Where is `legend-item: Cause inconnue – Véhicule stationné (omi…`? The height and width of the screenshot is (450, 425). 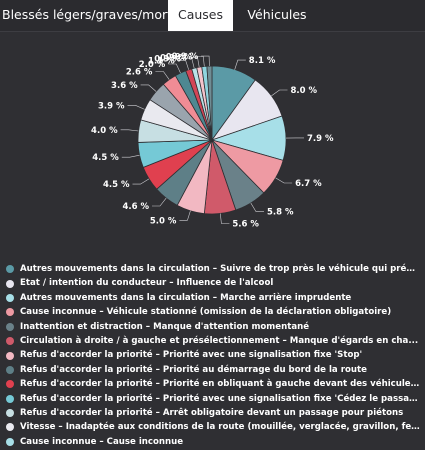 legend-item: Cause inconnue – Véhicule stationné (omi… is located at coordinates (213, 312).